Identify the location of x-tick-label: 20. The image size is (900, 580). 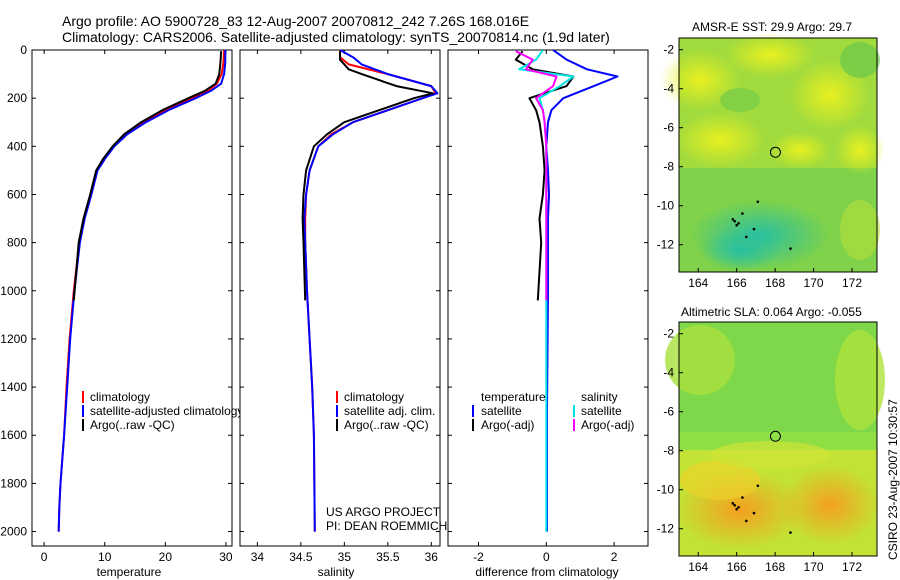
(166, 557).